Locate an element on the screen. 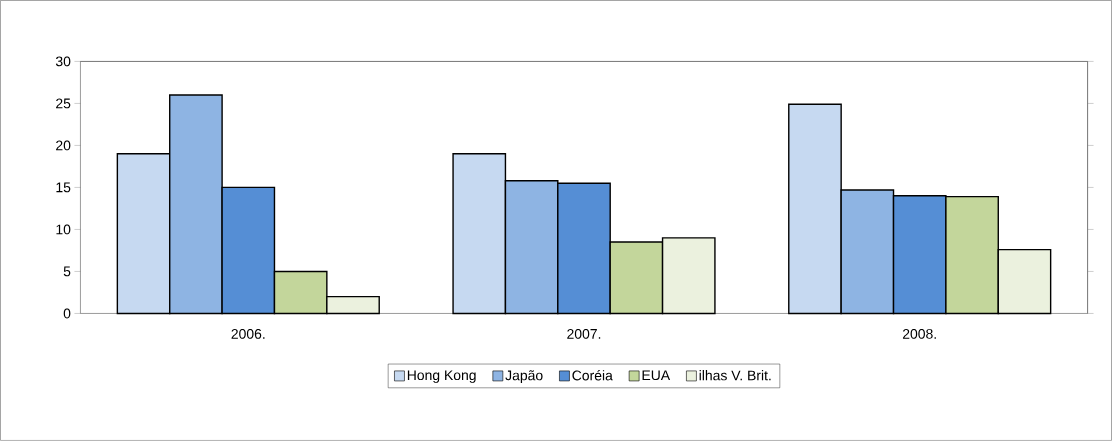 This screenshot has width=1112, height=441. legend-label: EUA is located at coordinates (656, 375).